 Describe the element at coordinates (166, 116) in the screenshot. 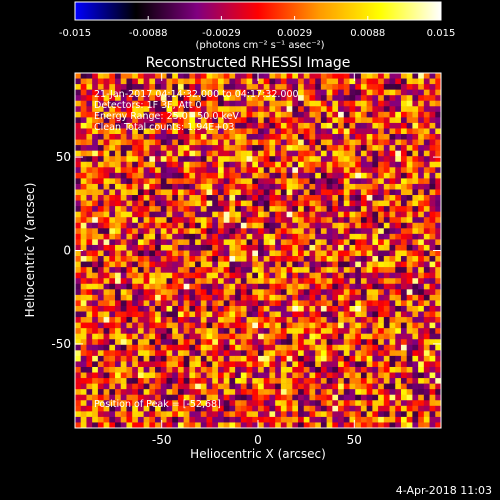

I see `info-line-energy: Energy Range: 25.0 - 50.0 keV` at that location.